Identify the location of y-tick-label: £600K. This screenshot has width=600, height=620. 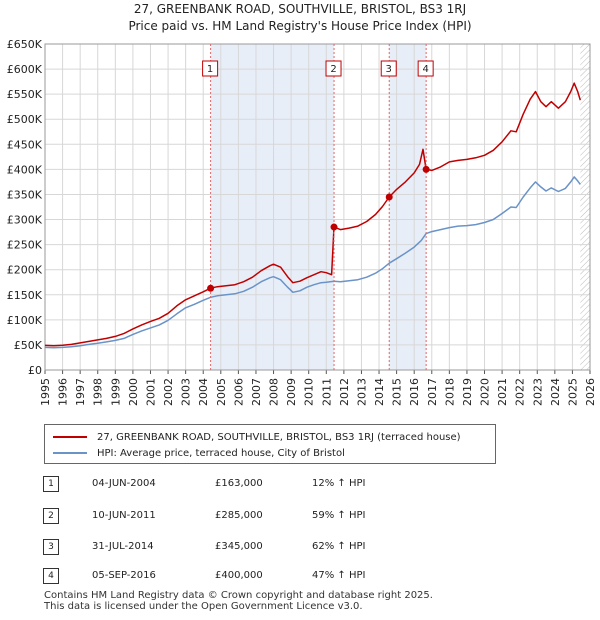
(25, 69).